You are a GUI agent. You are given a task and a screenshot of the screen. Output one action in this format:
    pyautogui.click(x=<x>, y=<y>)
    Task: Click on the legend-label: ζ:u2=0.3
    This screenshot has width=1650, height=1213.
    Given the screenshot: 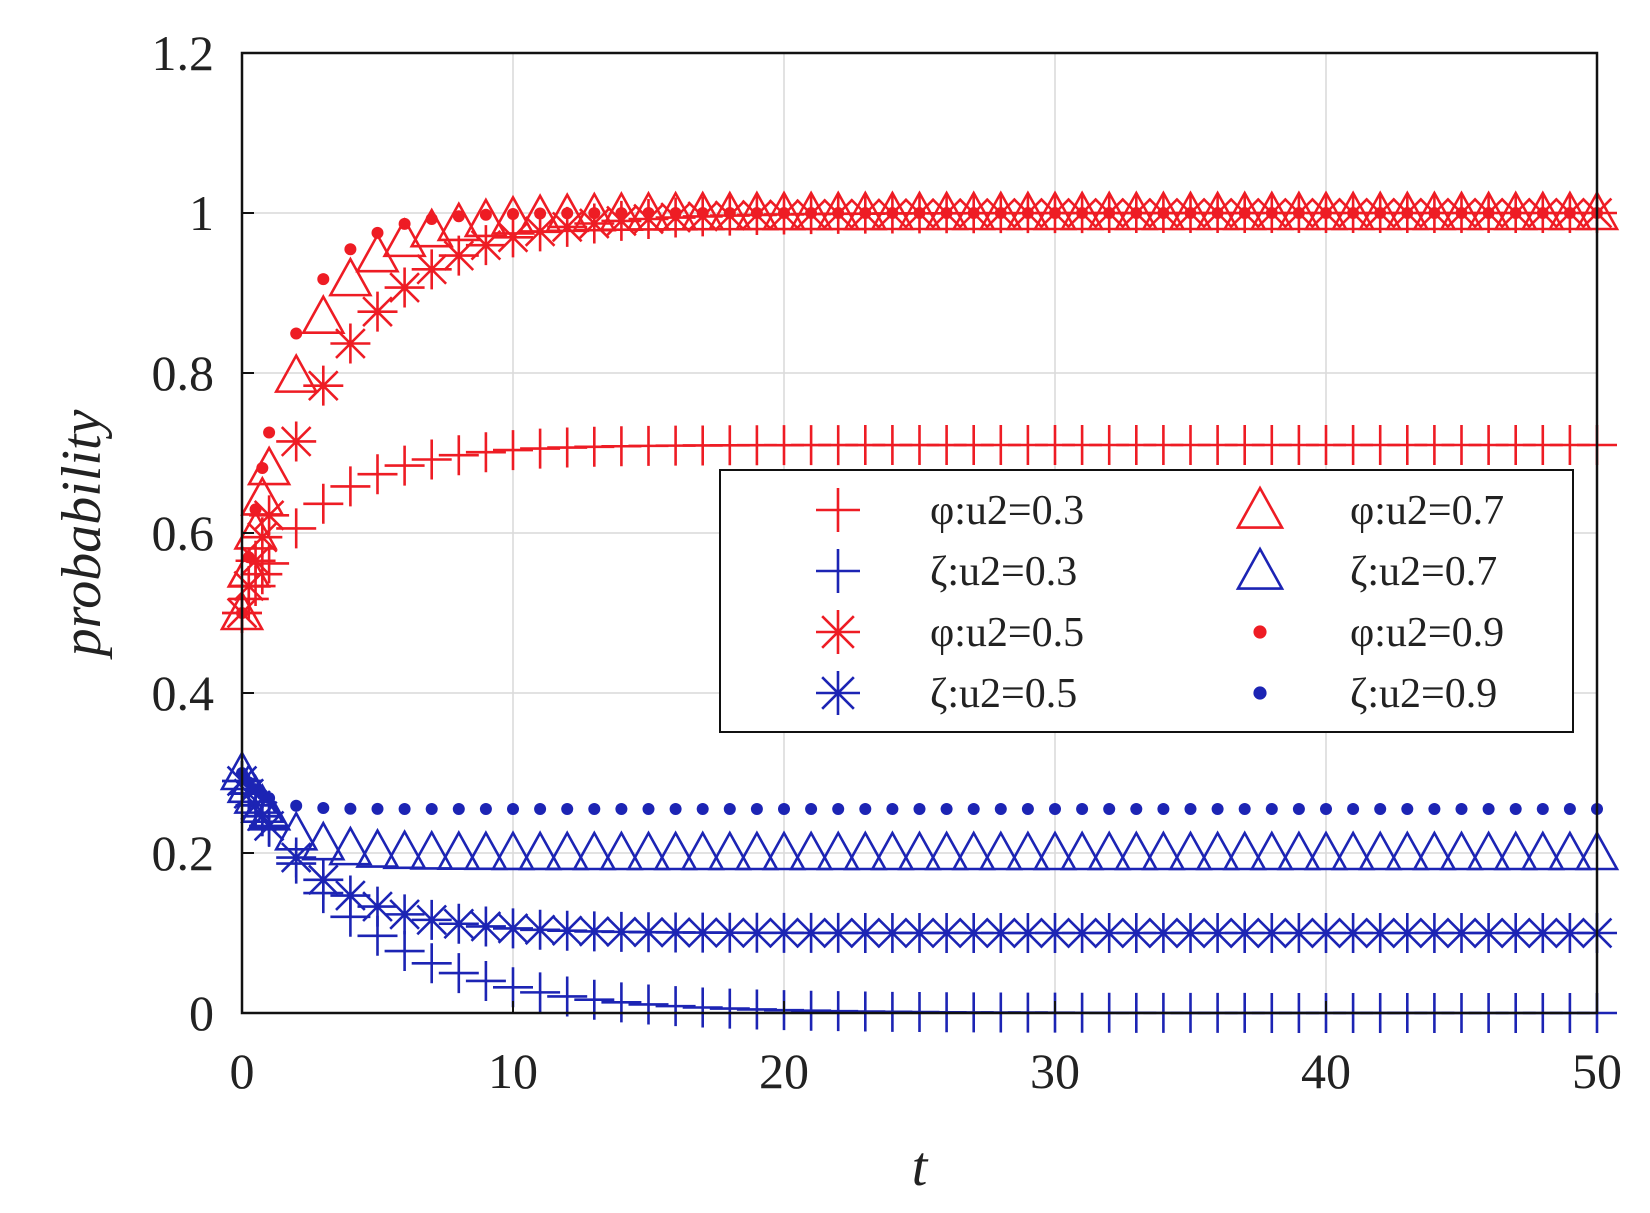 What is the action you would take?
    pyautogui.click(x=1003, y=572)
    